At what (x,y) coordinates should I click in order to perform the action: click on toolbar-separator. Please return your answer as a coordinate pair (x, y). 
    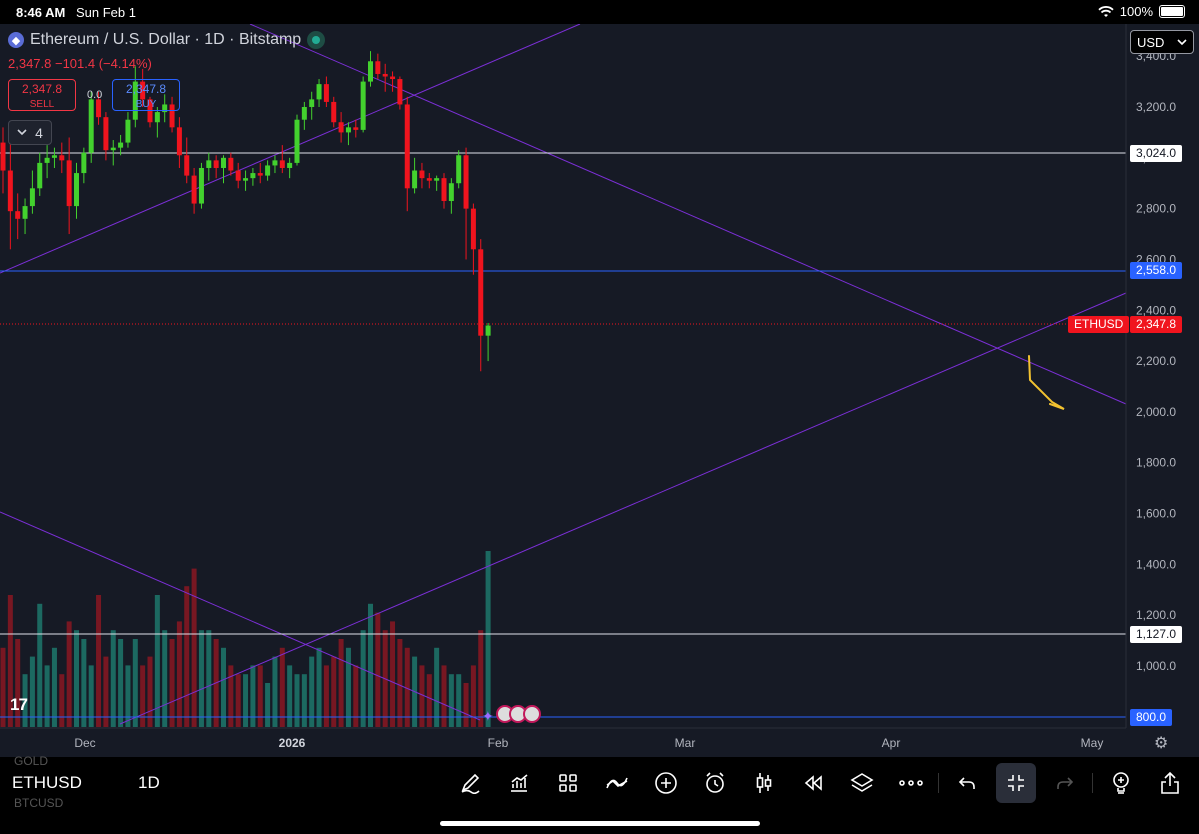
    Looking at the image, I should click on (1092, 783).